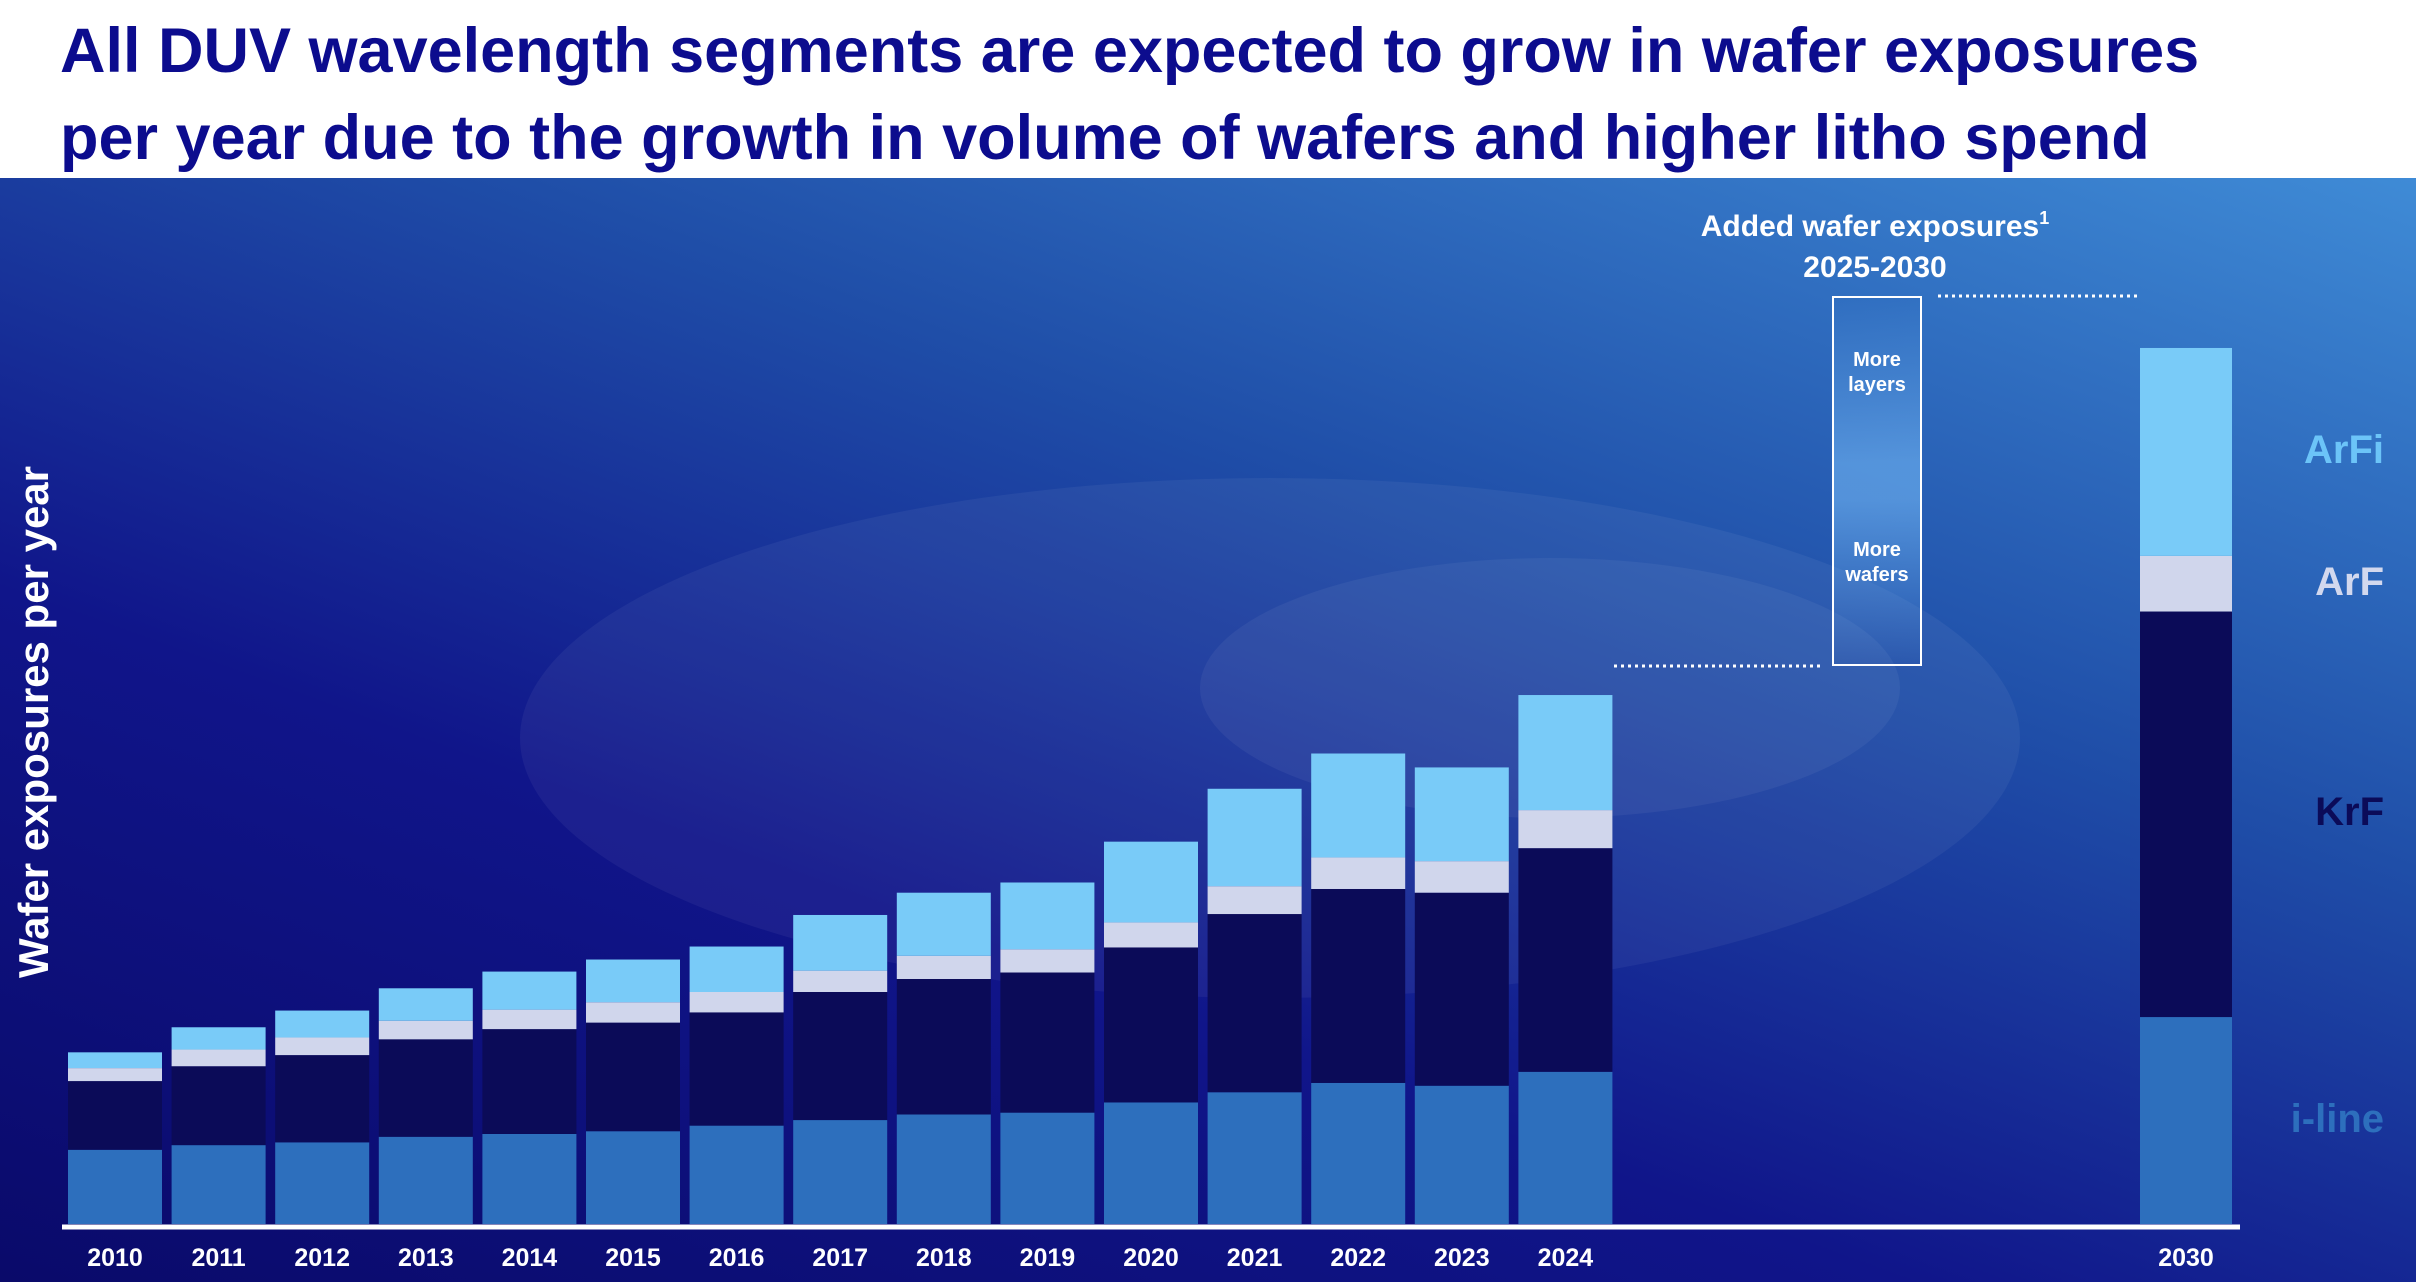 This screenshot has height=1282, width=2416. Describe the element at coordinates (1151, 1163) in the screenshot. I see `bar-i-line-2020` at that location.